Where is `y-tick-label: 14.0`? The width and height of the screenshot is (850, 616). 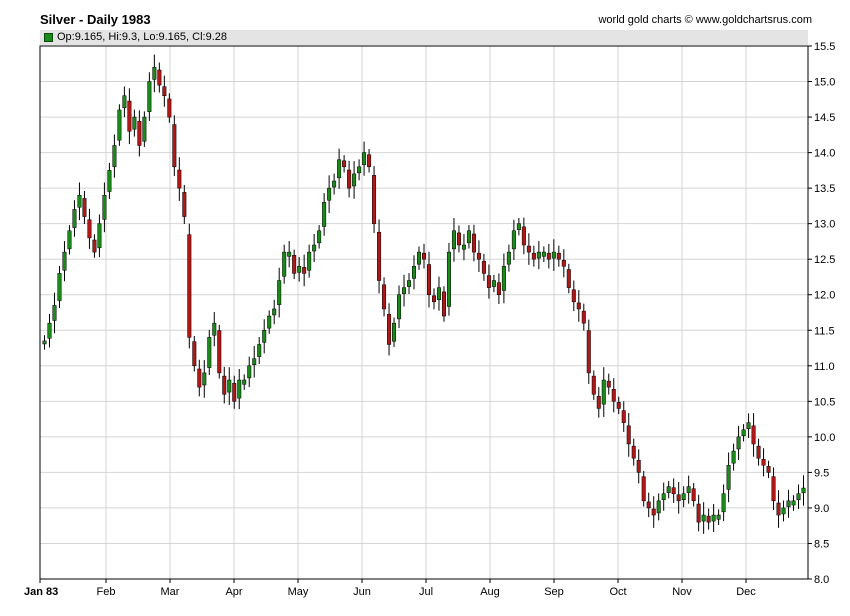
y-tick-label: 14.0 is located at coordinates (824, 154).